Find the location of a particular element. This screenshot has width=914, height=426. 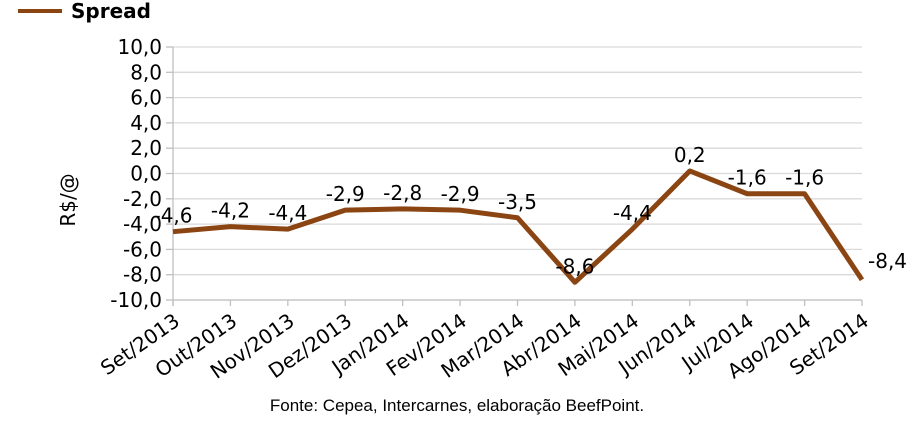

y-tick-label: -2,0 is located at coordinates (142, 199).